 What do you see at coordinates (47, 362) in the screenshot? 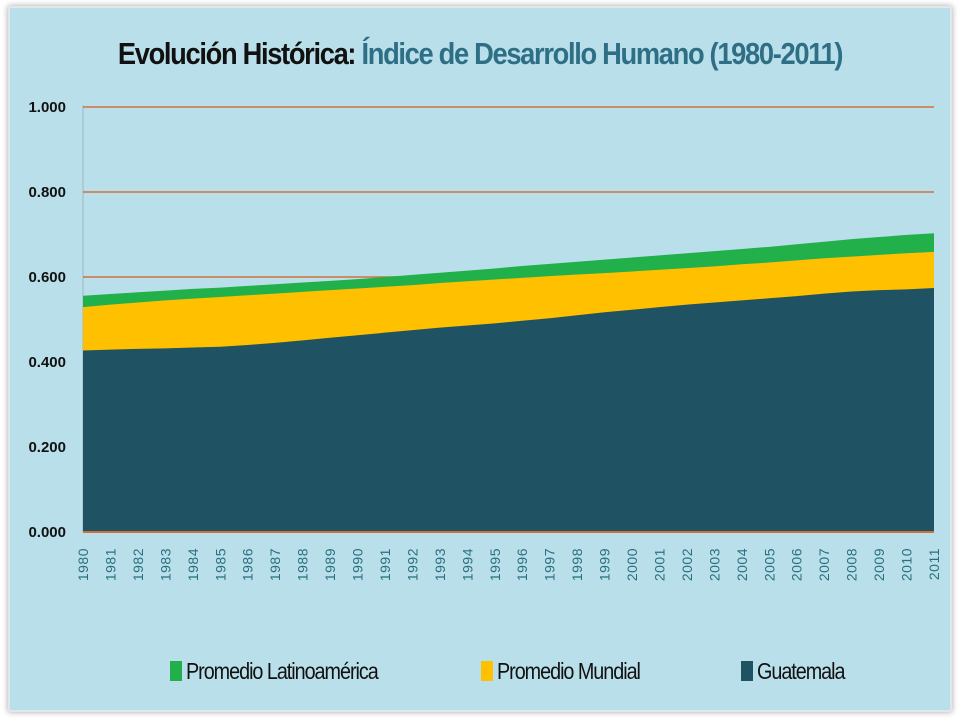
I see `y-tick-label: 0.400` at bounding box center [47, 362].